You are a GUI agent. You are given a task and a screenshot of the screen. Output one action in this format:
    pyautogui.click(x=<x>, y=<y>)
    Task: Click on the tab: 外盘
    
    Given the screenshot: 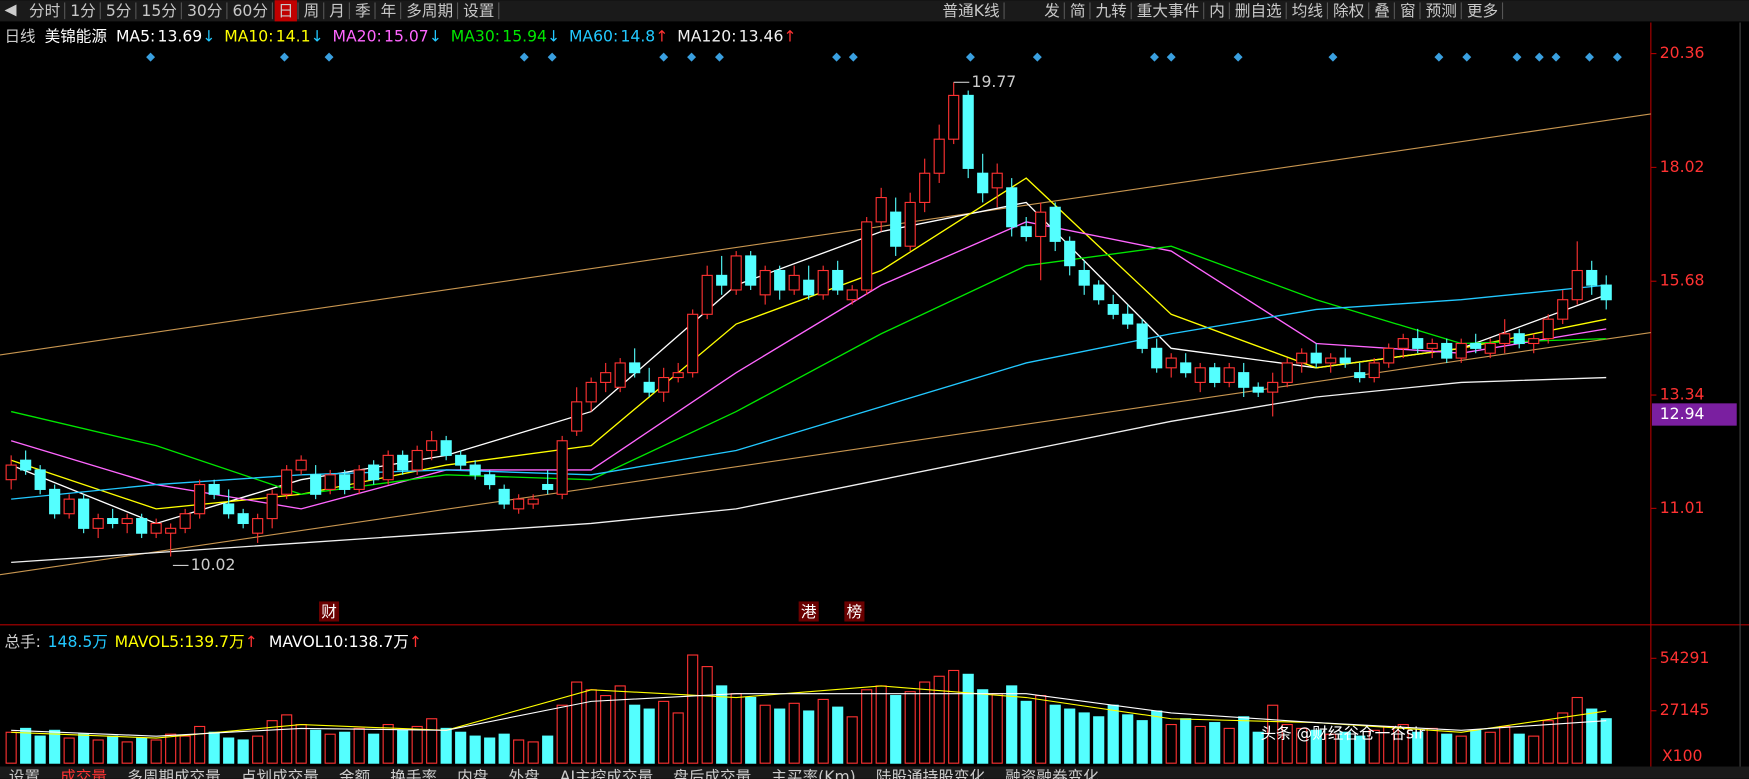 What is the action you would take?
    pyautogui.click(x=523, y=773)
    